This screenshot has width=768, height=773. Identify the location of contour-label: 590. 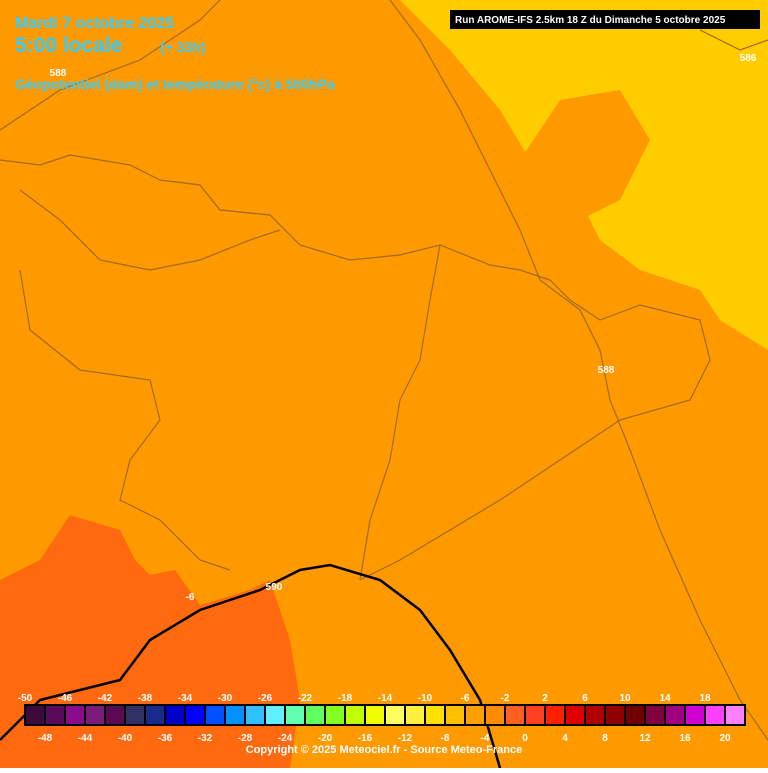
(274, 587).